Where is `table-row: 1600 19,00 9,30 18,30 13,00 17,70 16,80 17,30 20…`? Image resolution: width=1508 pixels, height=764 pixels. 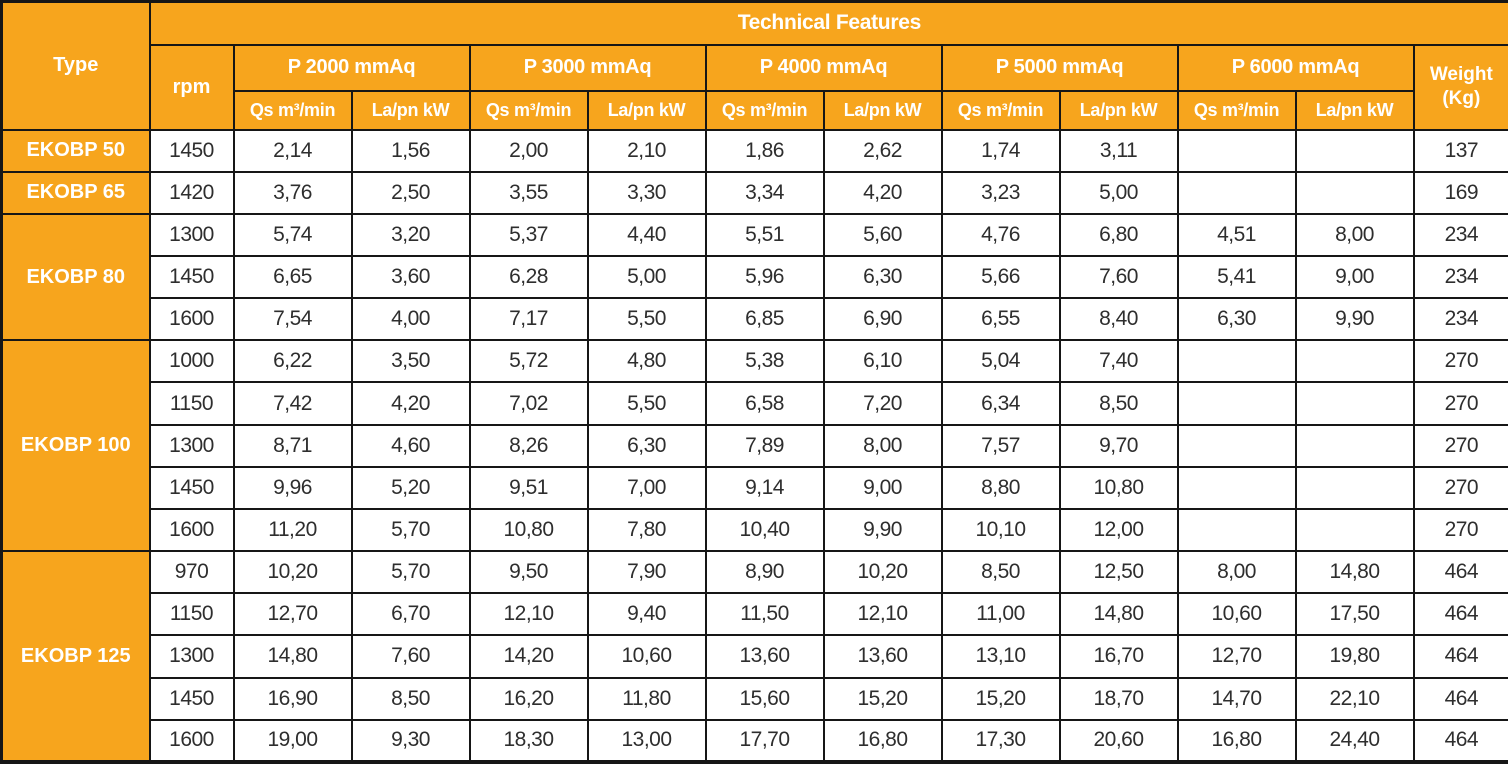
table-row: 1600 19,00 9,30 18,30 13,00 17,70 16,80 17,30 20… is located at coordinates (755, 741).